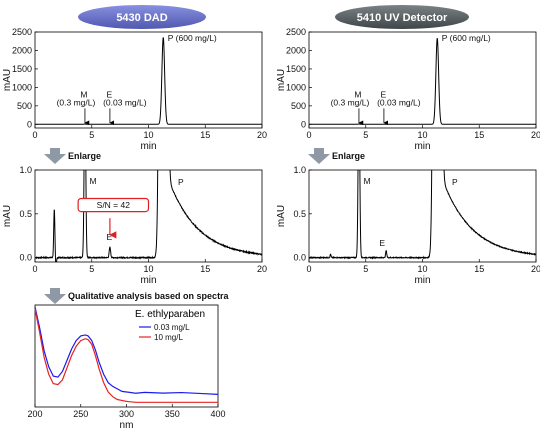  I want to click on dad-title: 5430 DAD, so click(141, 18).